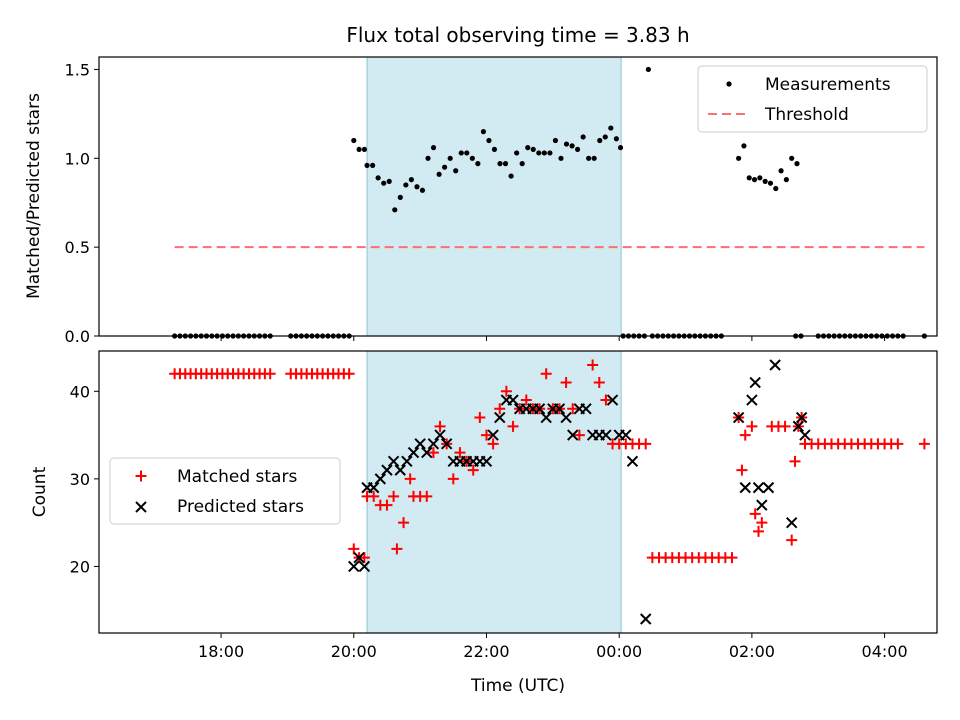  What do you see at coordinates (828, 85) in the screenshot?
I see `legend-measurements-label: Measurements` at bounding box center [828, 85].